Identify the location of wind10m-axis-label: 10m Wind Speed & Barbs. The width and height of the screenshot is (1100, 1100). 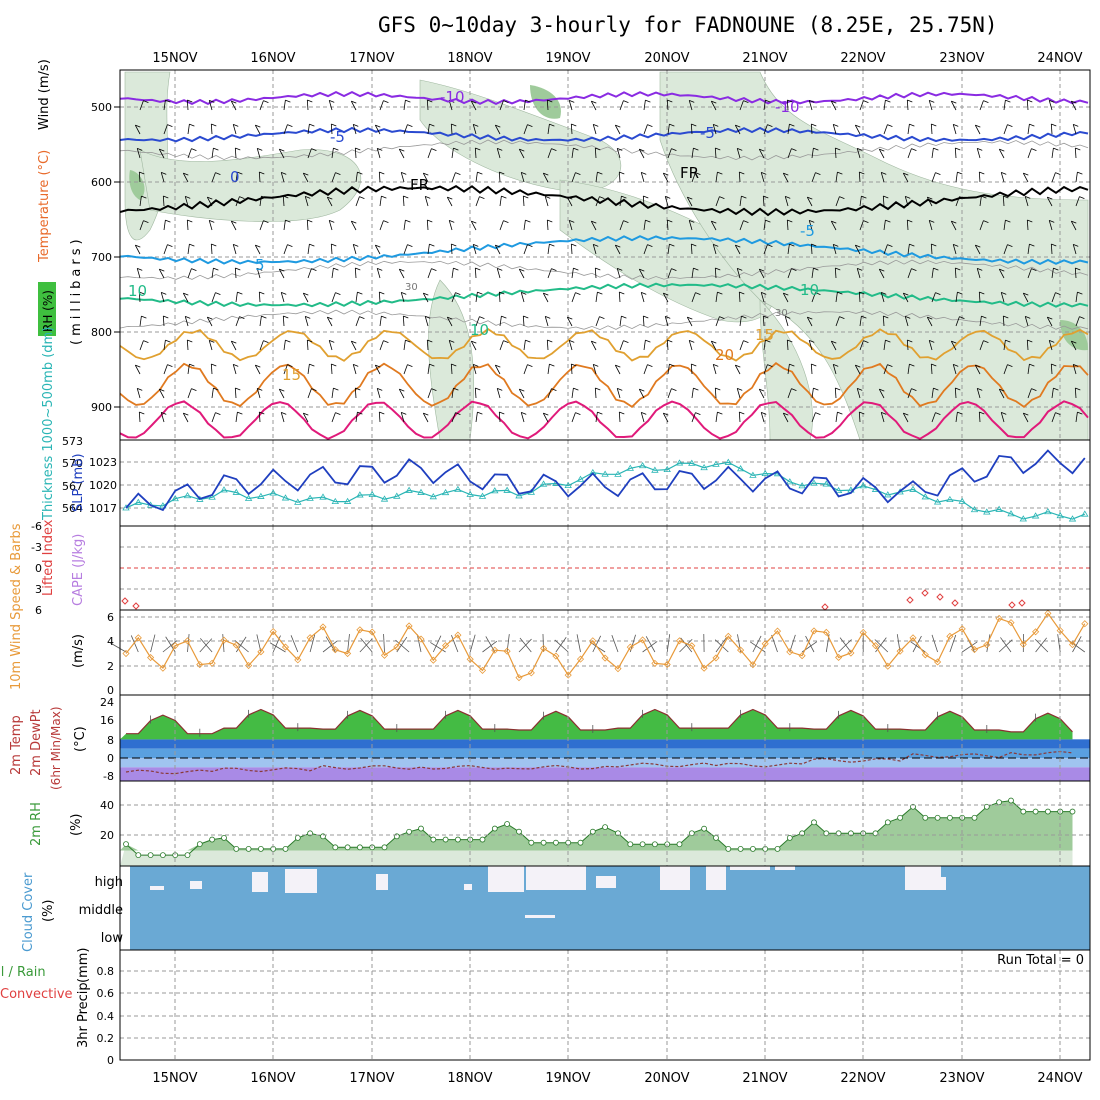
(16, 606).